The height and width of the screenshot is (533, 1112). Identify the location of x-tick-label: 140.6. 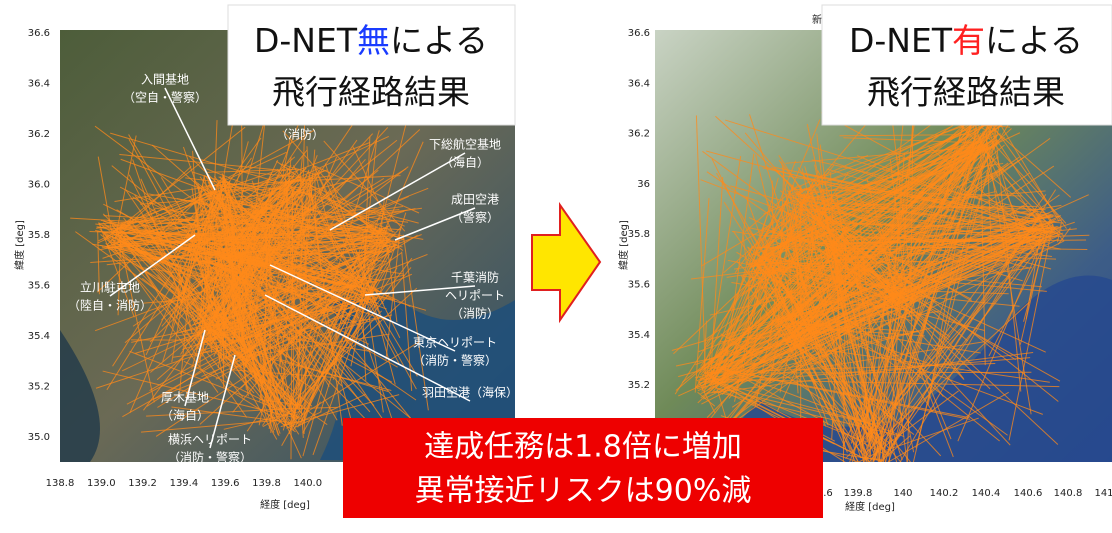
(1028, 493).